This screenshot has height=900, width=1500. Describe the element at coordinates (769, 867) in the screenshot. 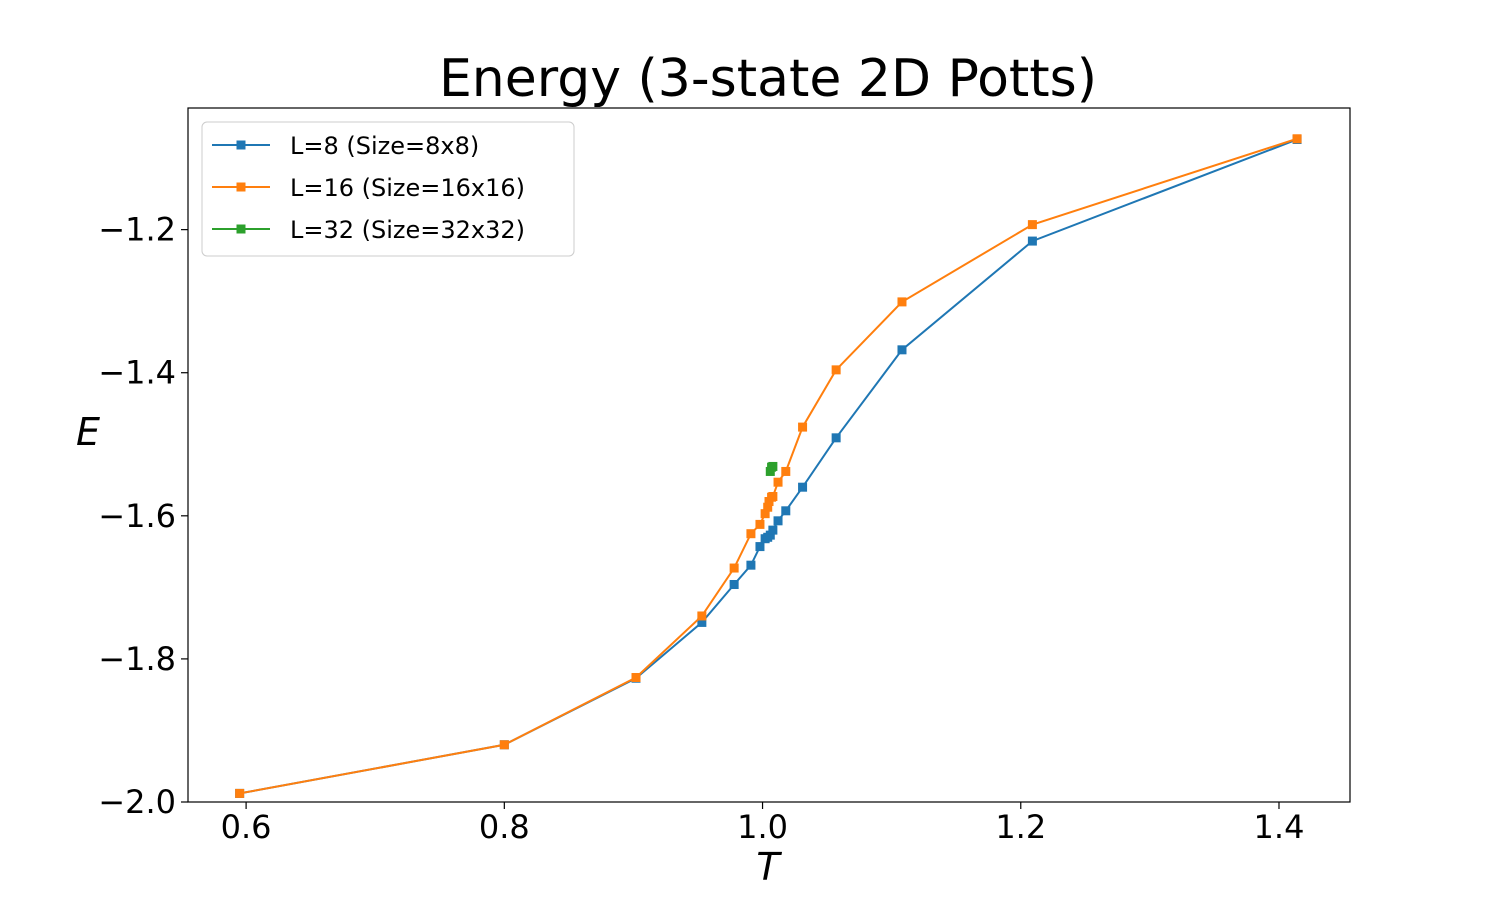

I see `x-axis-label: T` at that location.